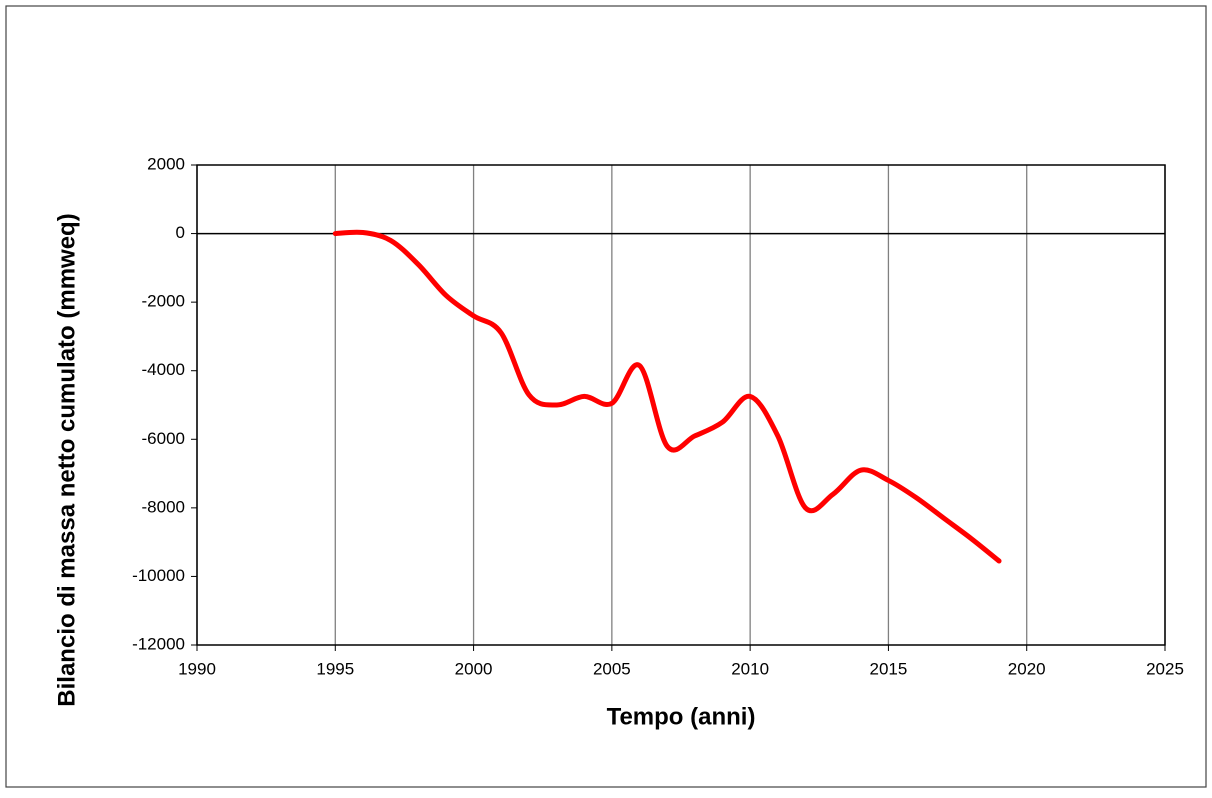 This screenshot has height=798, width=1212. I want to click on y-axis-label: Bilancio di massa netto cumulato (mmweq), so click(66, 459).